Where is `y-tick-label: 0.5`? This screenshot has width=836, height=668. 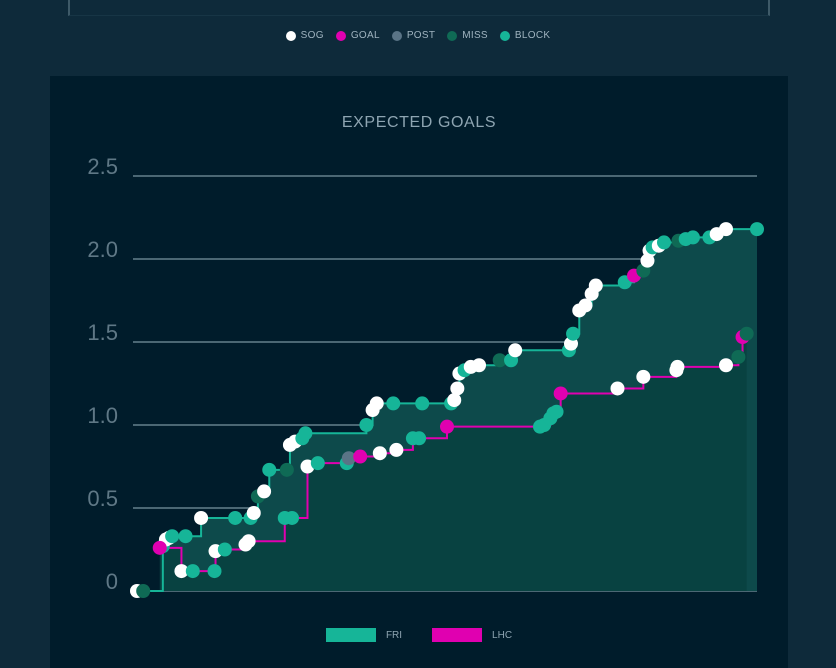 y-tick-label: 0.5 is located at coordinates (102, 498).